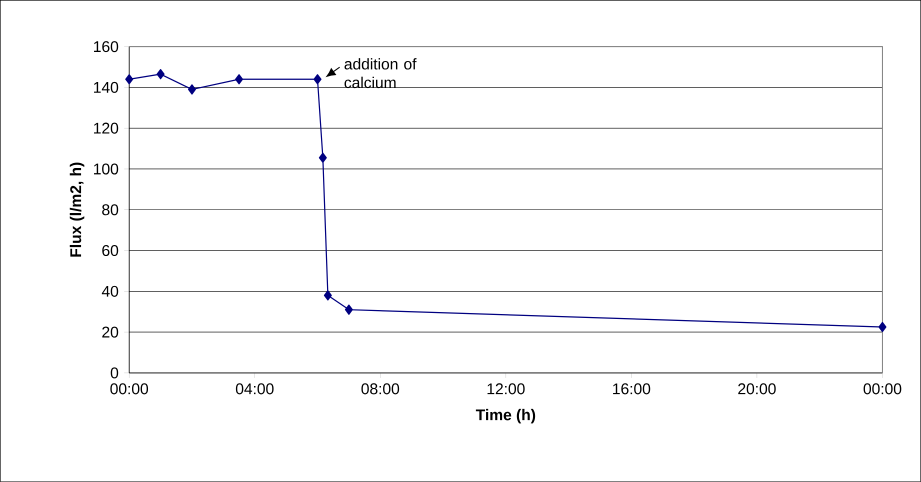  Describe the element at coordinates (255, 388) in the screenshot. I see `x-tick-label: 04:00` at that location.